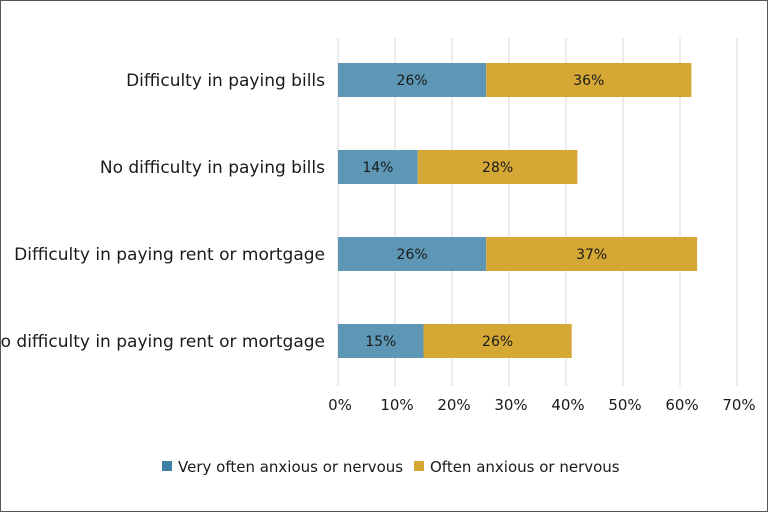  What do you see at coordinates (453, 405) in the screenshot?
I see `x-tick-label: 20%` at bounding box center [453, 405].